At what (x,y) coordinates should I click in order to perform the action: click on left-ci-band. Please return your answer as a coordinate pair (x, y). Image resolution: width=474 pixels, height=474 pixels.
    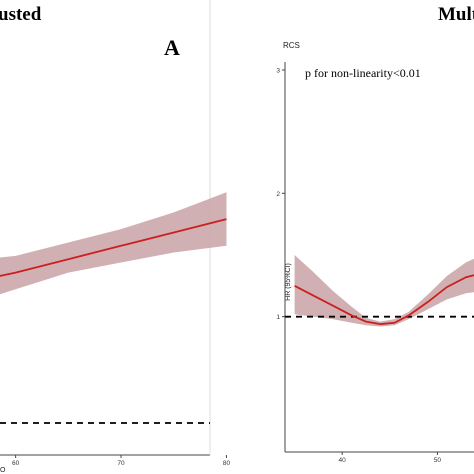
    Looking at the image, I should click on (113, 243).